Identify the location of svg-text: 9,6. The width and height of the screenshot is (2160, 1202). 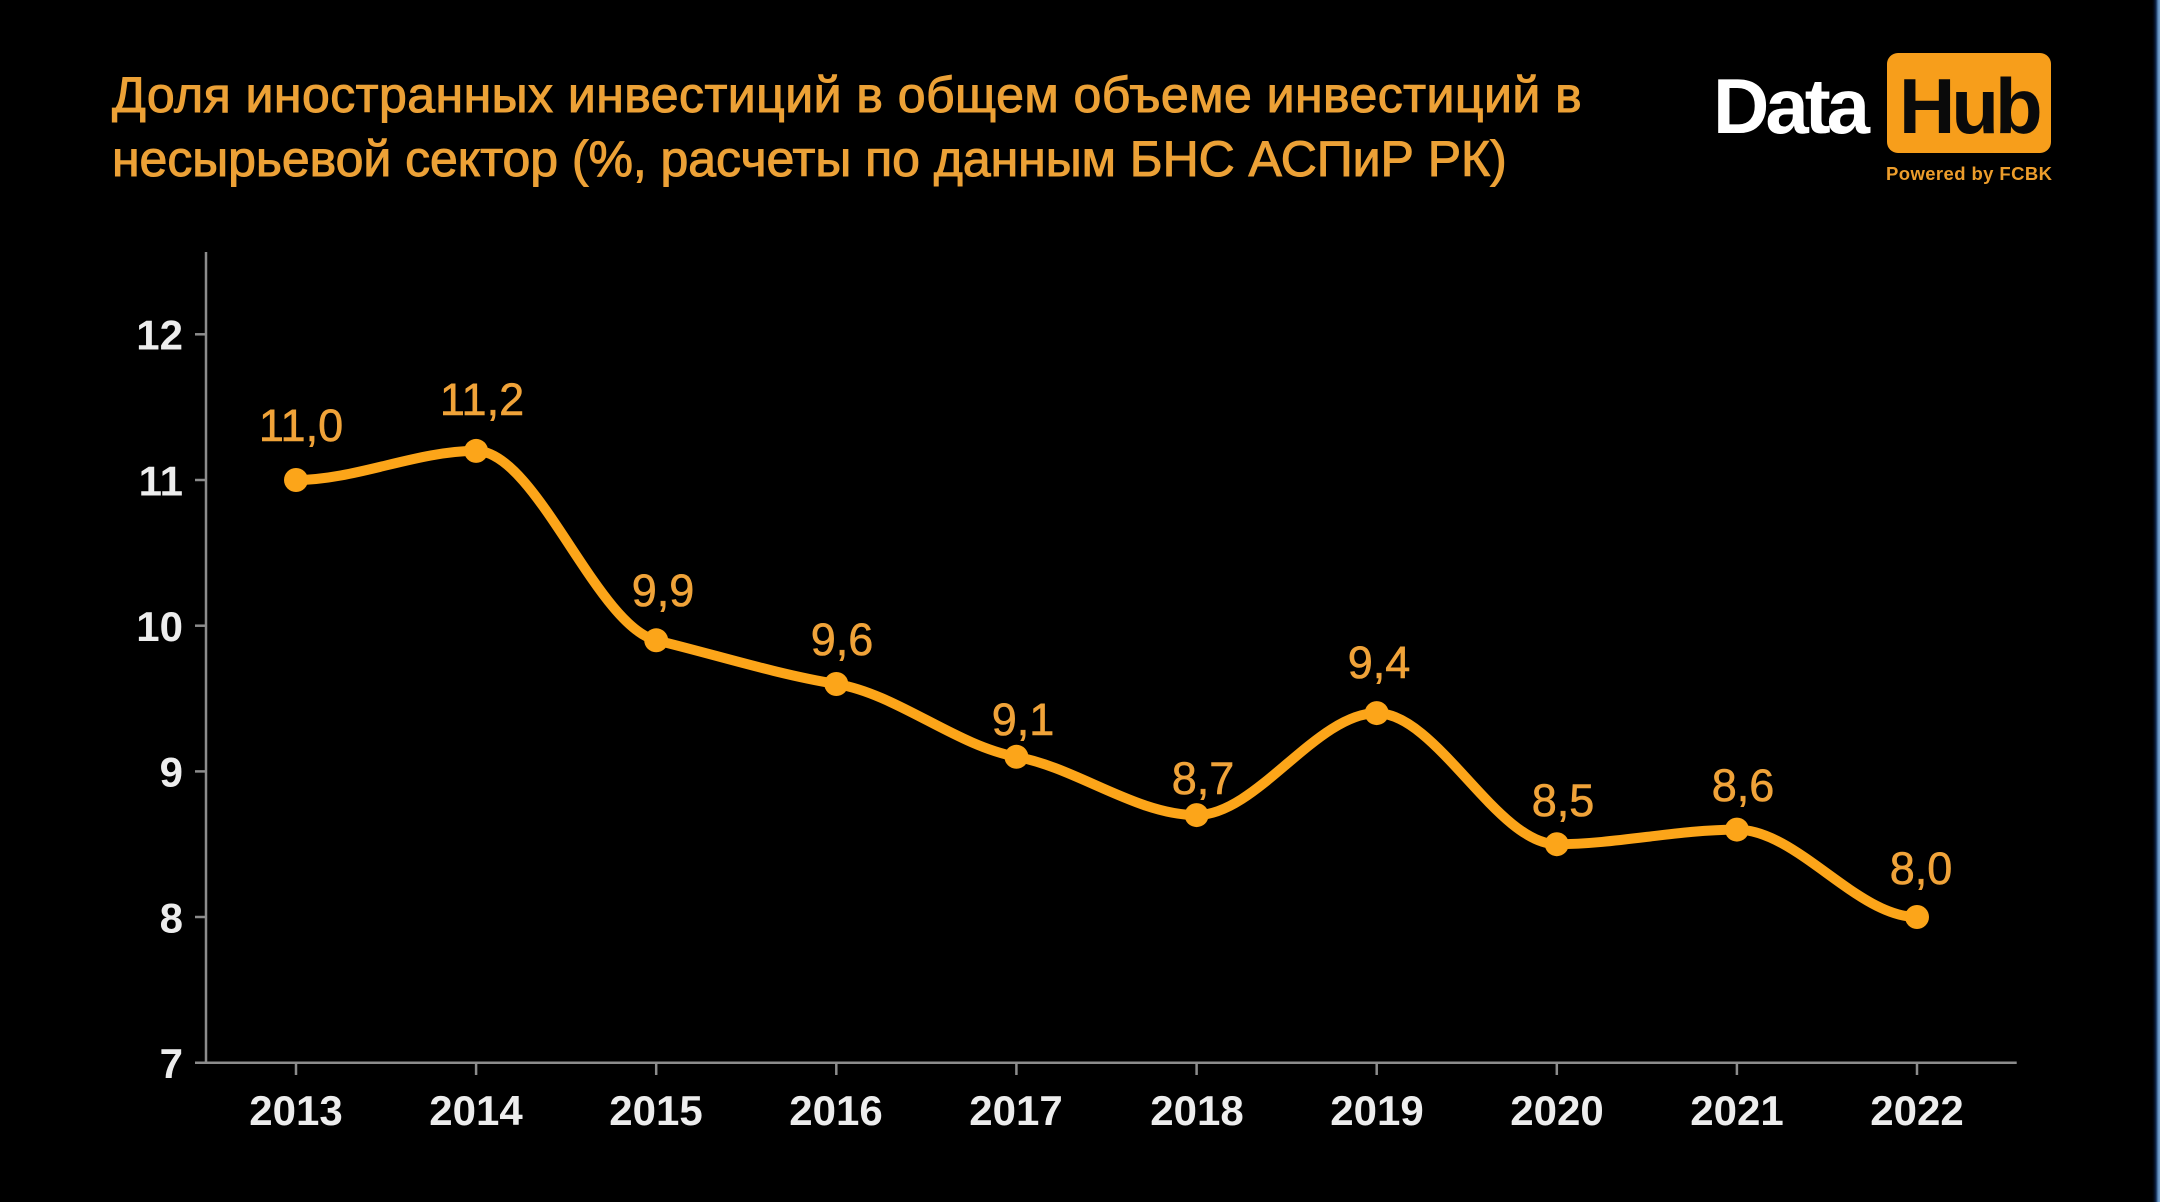
(842, 639).